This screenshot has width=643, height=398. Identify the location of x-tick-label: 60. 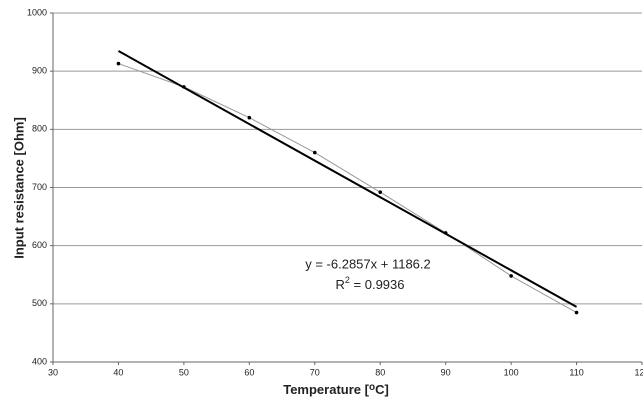
(249, 372).